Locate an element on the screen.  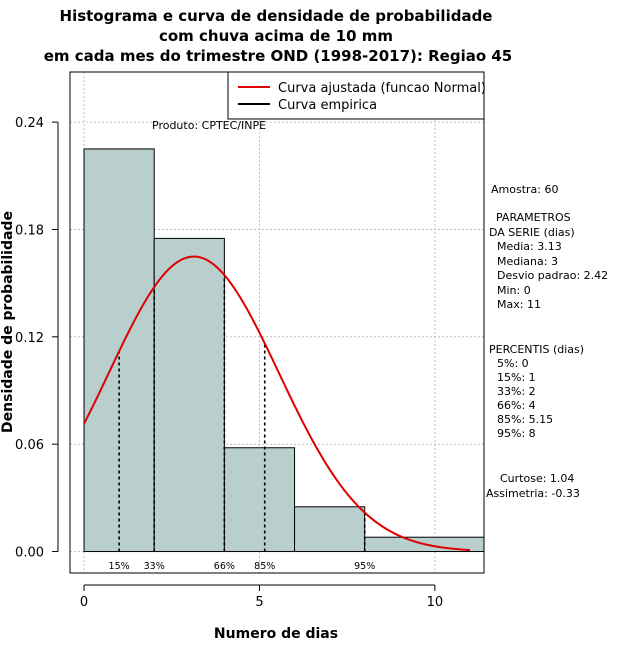
stat-min: Min: 0 is located at coordinates (514, 290).